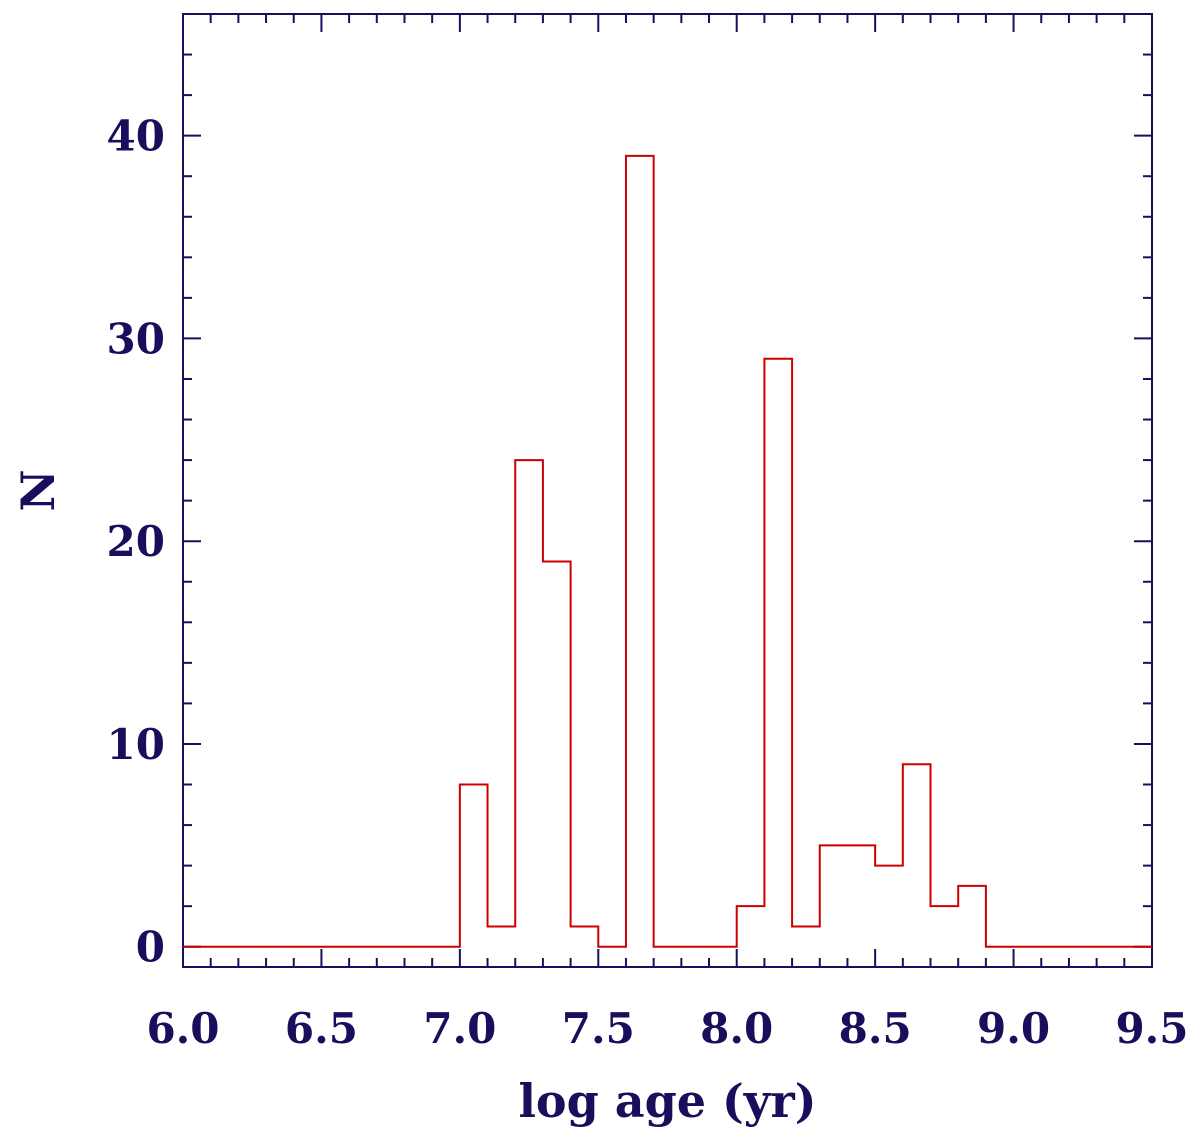  I want to click on x-tick-label: 6.0, so click(182, 1028).